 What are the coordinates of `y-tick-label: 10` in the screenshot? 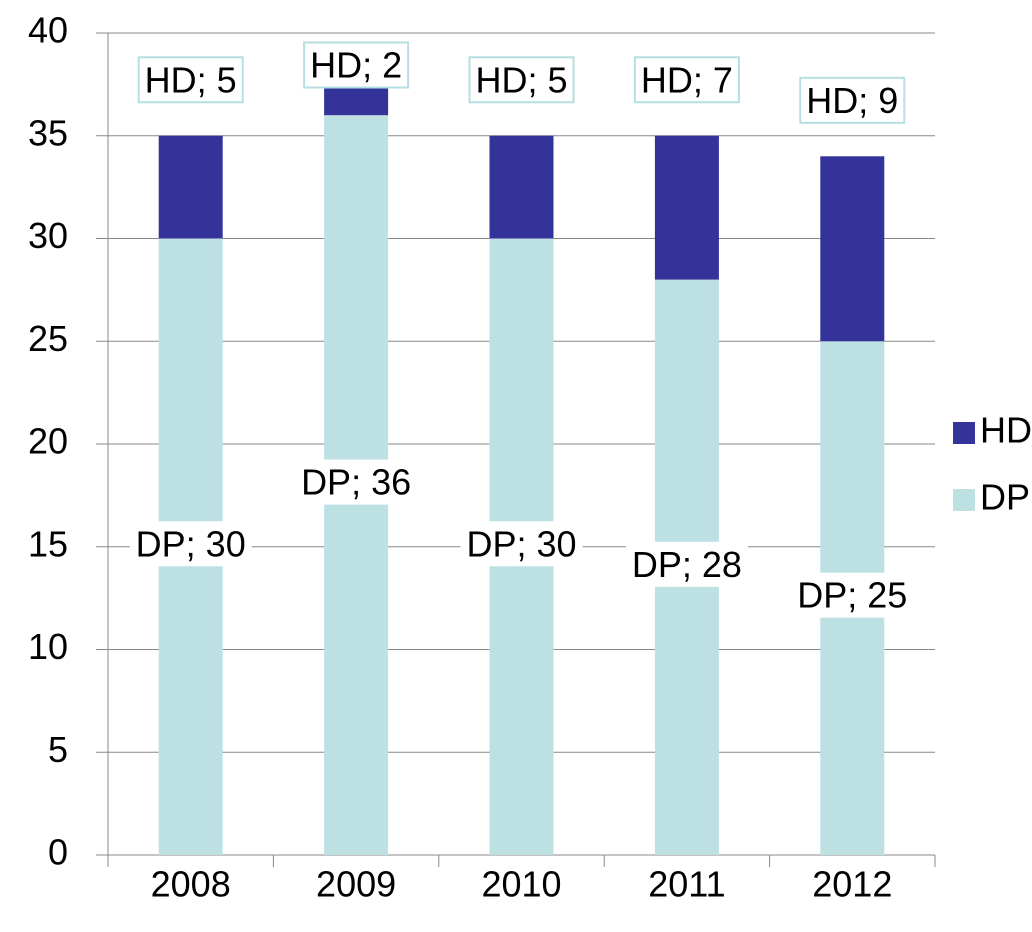 It's located at (48, 646).